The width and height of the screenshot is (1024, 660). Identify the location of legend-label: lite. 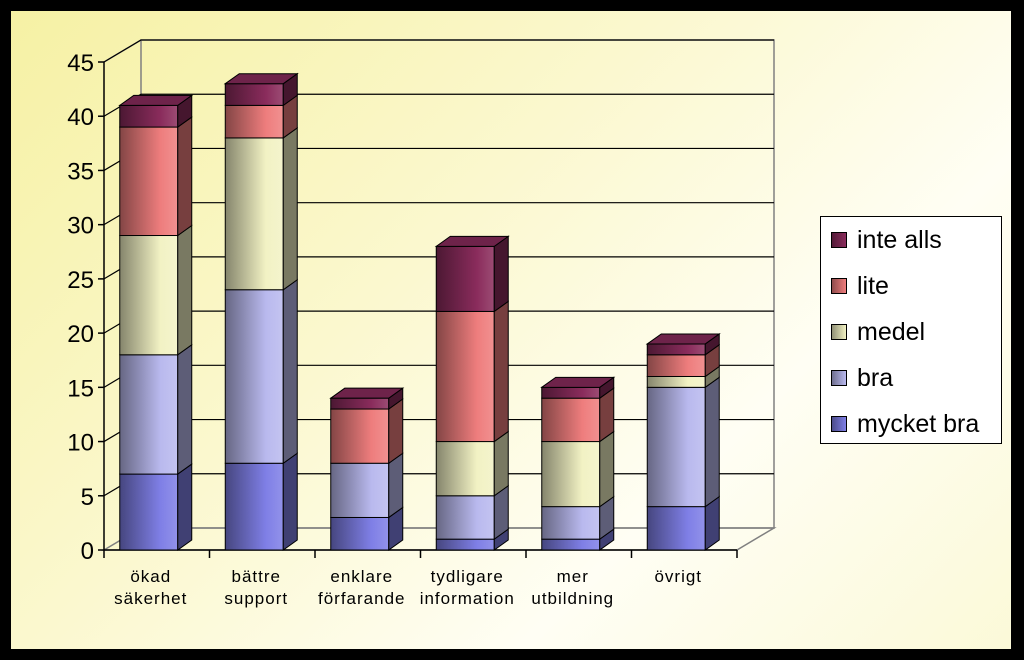
(873, 285).